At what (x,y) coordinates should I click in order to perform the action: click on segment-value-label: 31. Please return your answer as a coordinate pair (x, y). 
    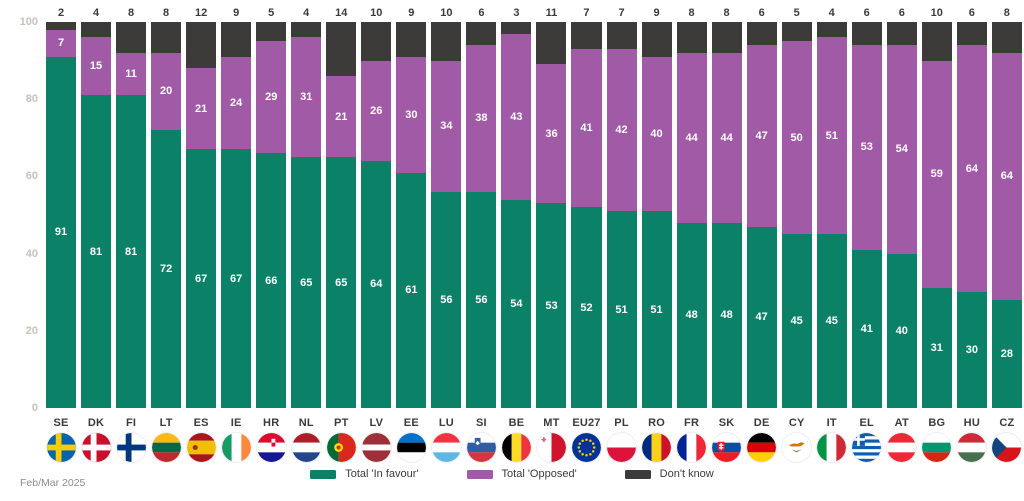
    Looking at the image, I should click on (306, 97).